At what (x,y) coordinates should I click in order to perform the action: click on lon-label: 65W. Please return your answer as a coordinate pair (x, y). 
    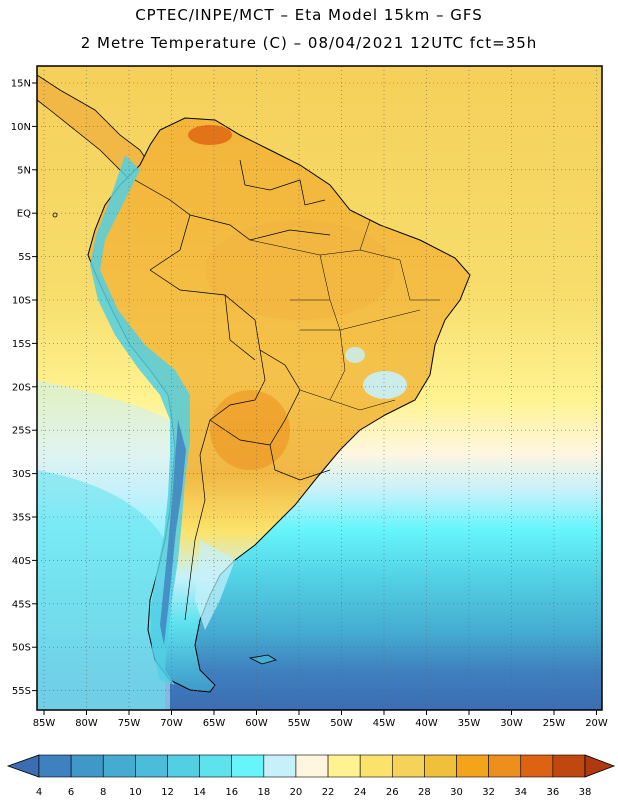
    Looking at the image, I should click on (214, 723).